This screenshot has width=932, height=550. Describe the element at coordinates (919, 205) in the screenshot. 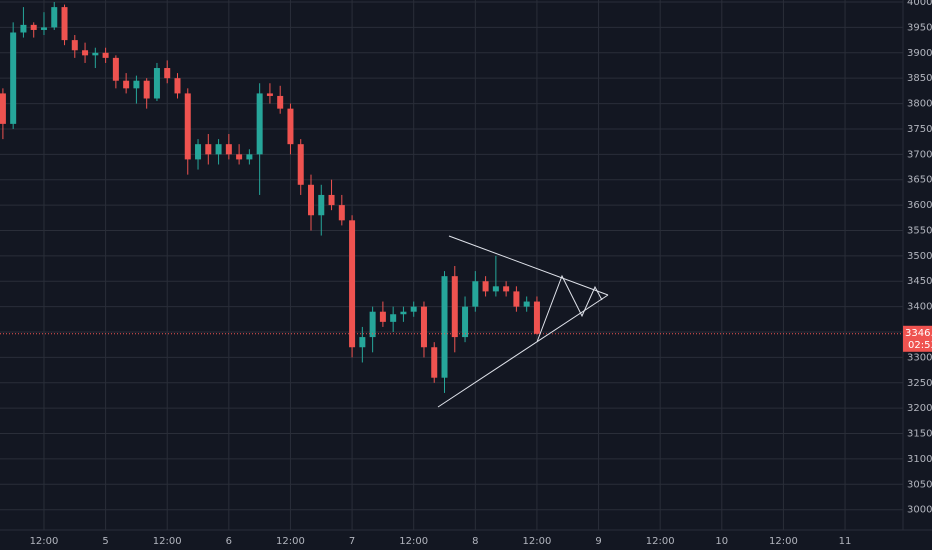

I see `y-tick-label: 3600.0` at that location.